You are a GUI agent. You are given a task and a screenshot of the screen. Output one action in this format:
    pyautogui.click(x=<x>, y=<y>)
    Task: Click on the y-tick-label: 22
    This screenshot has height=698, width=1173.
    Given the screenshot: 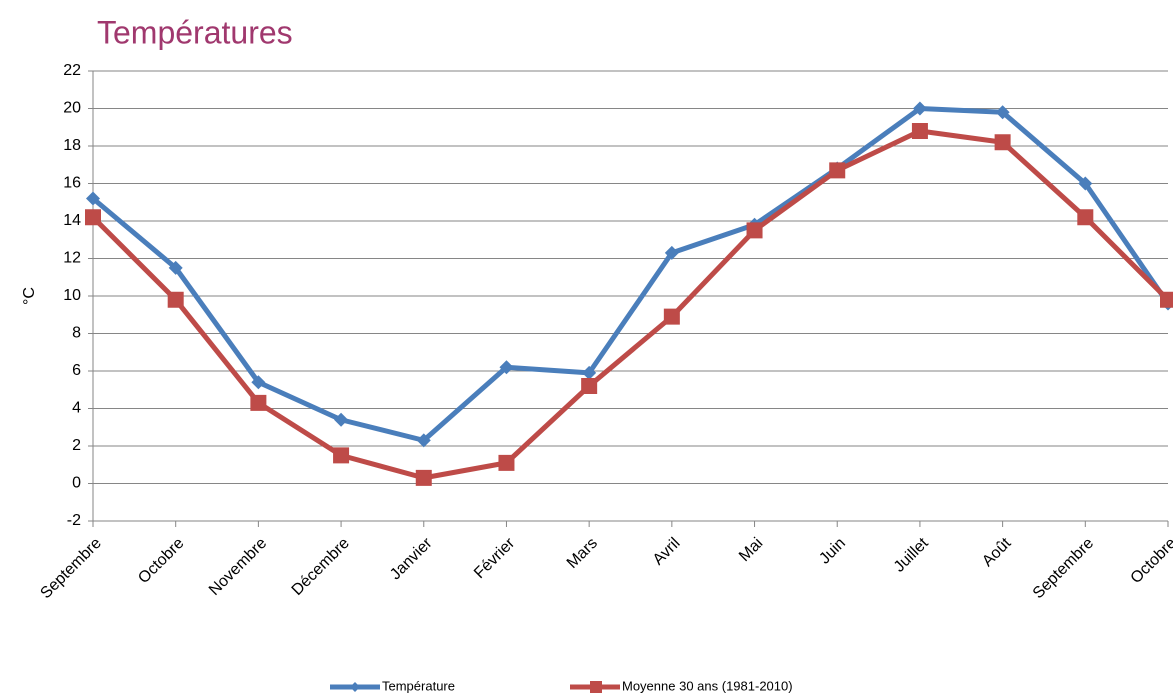 What is the action you would take?
    pyautogui.click(x=72, y=70)
    